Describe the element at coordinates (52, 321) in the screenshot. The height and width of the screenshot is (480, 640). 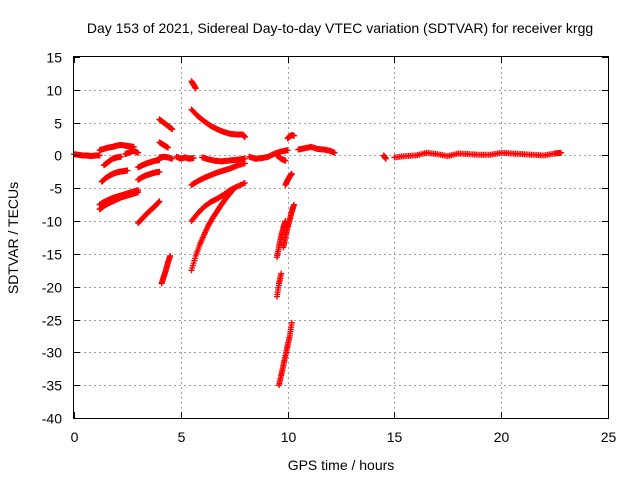
I see `y-tick-label: -25` at that location.